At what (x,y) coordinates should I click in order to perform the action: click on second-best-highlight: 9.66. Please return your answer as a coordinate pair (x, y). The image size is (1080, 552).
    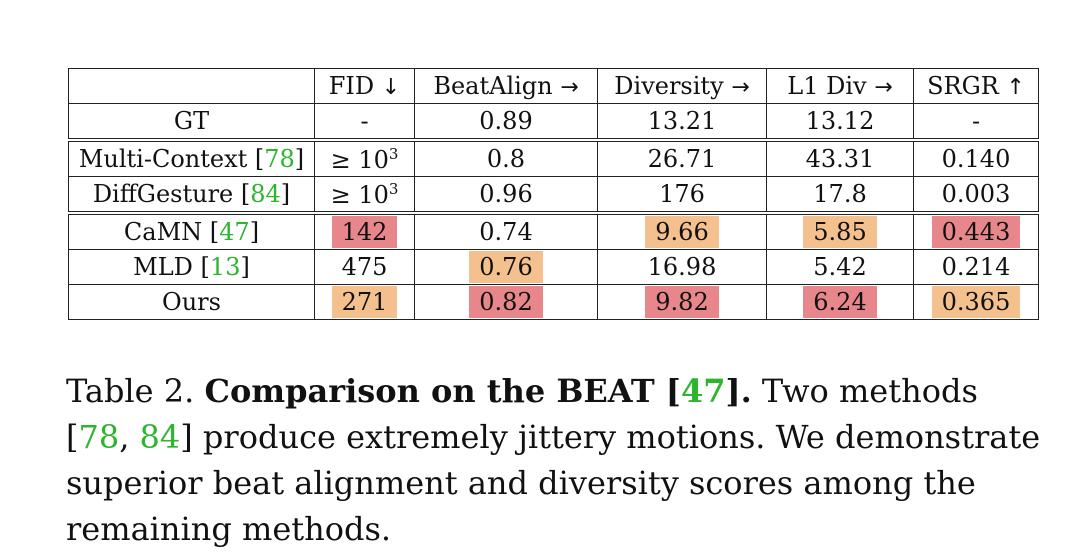
    Looking at the image, I should click on (682, 232).